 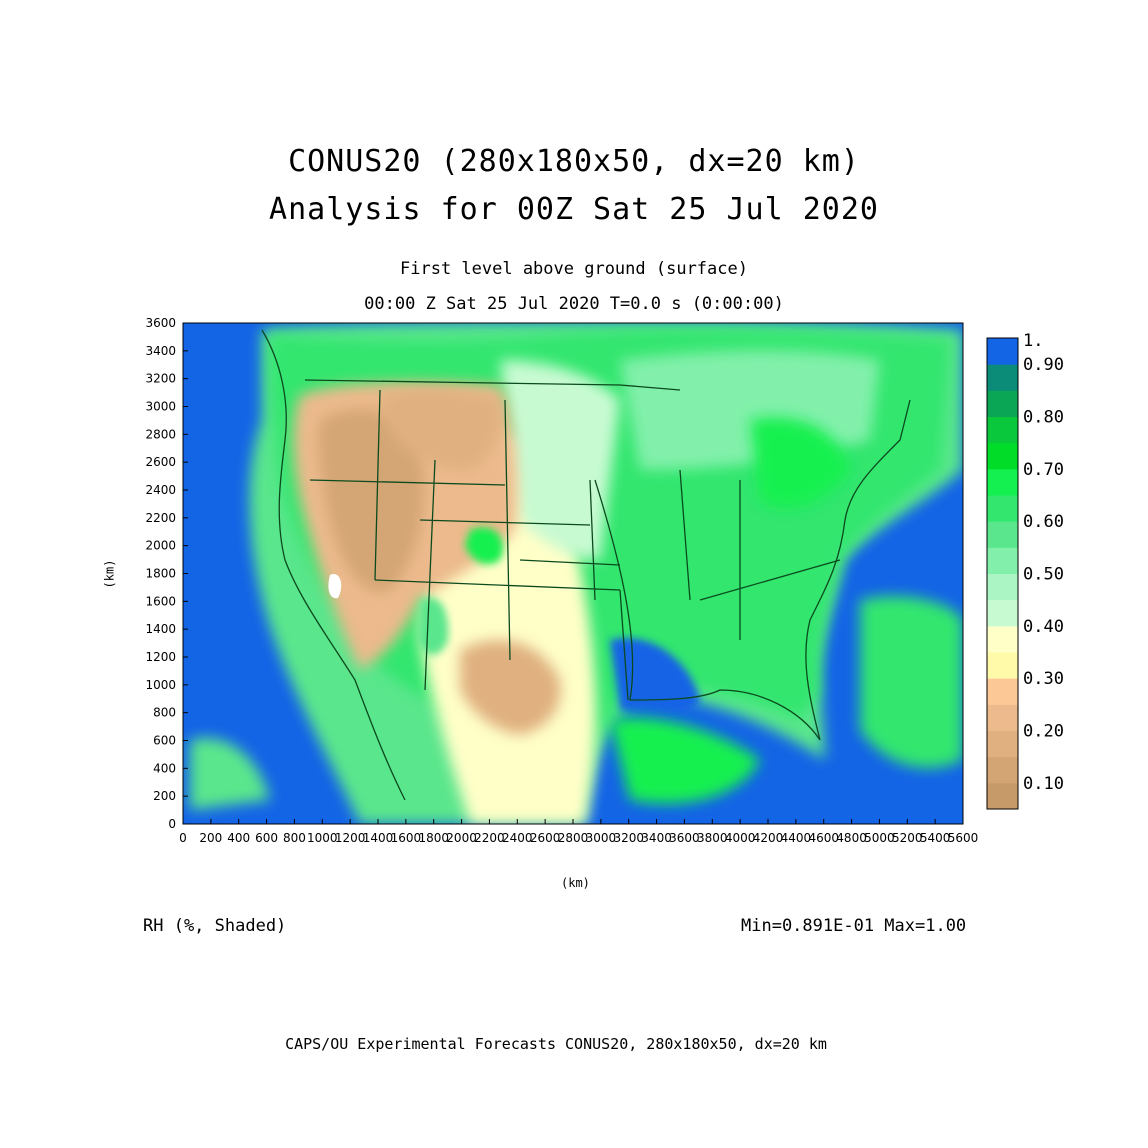 What do you see at coordinates (854, 926) in the screenshot?
I see `min-max-label: Min=0.891E-01 Max=1.00` at bounding box center [854, 926].